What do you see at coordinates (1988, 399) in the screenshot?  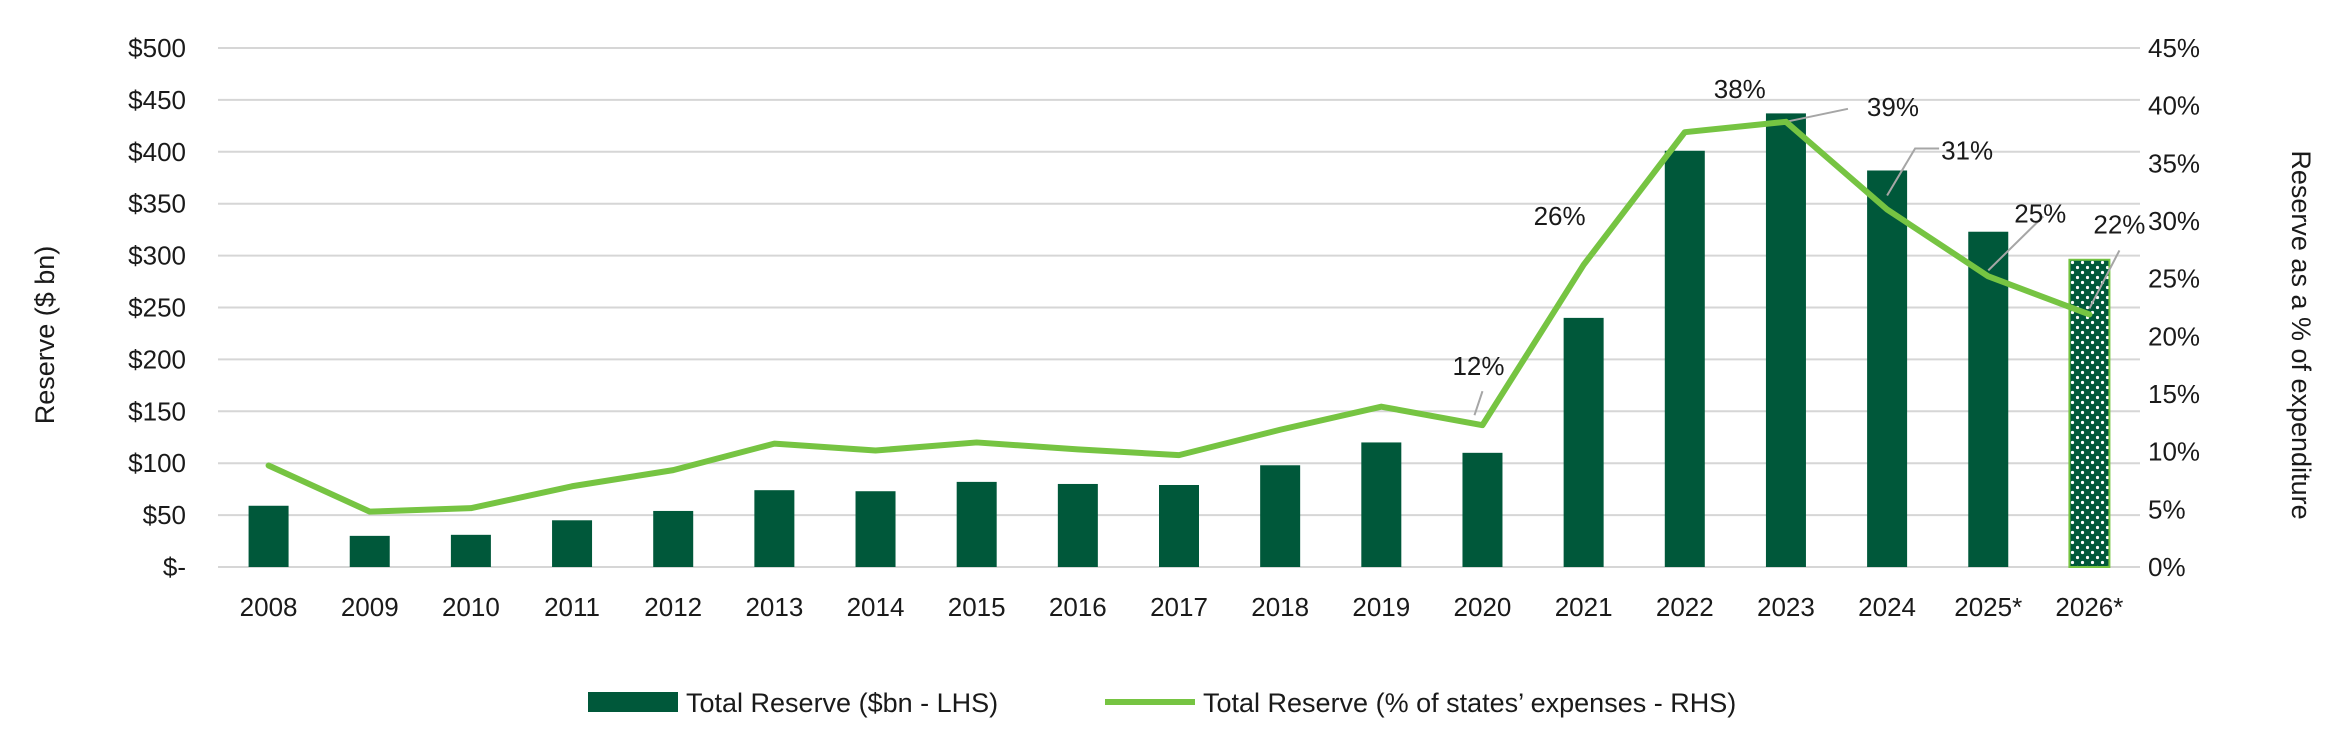 I see `reserve-bar-2025` at bounding box center [1988, 399].